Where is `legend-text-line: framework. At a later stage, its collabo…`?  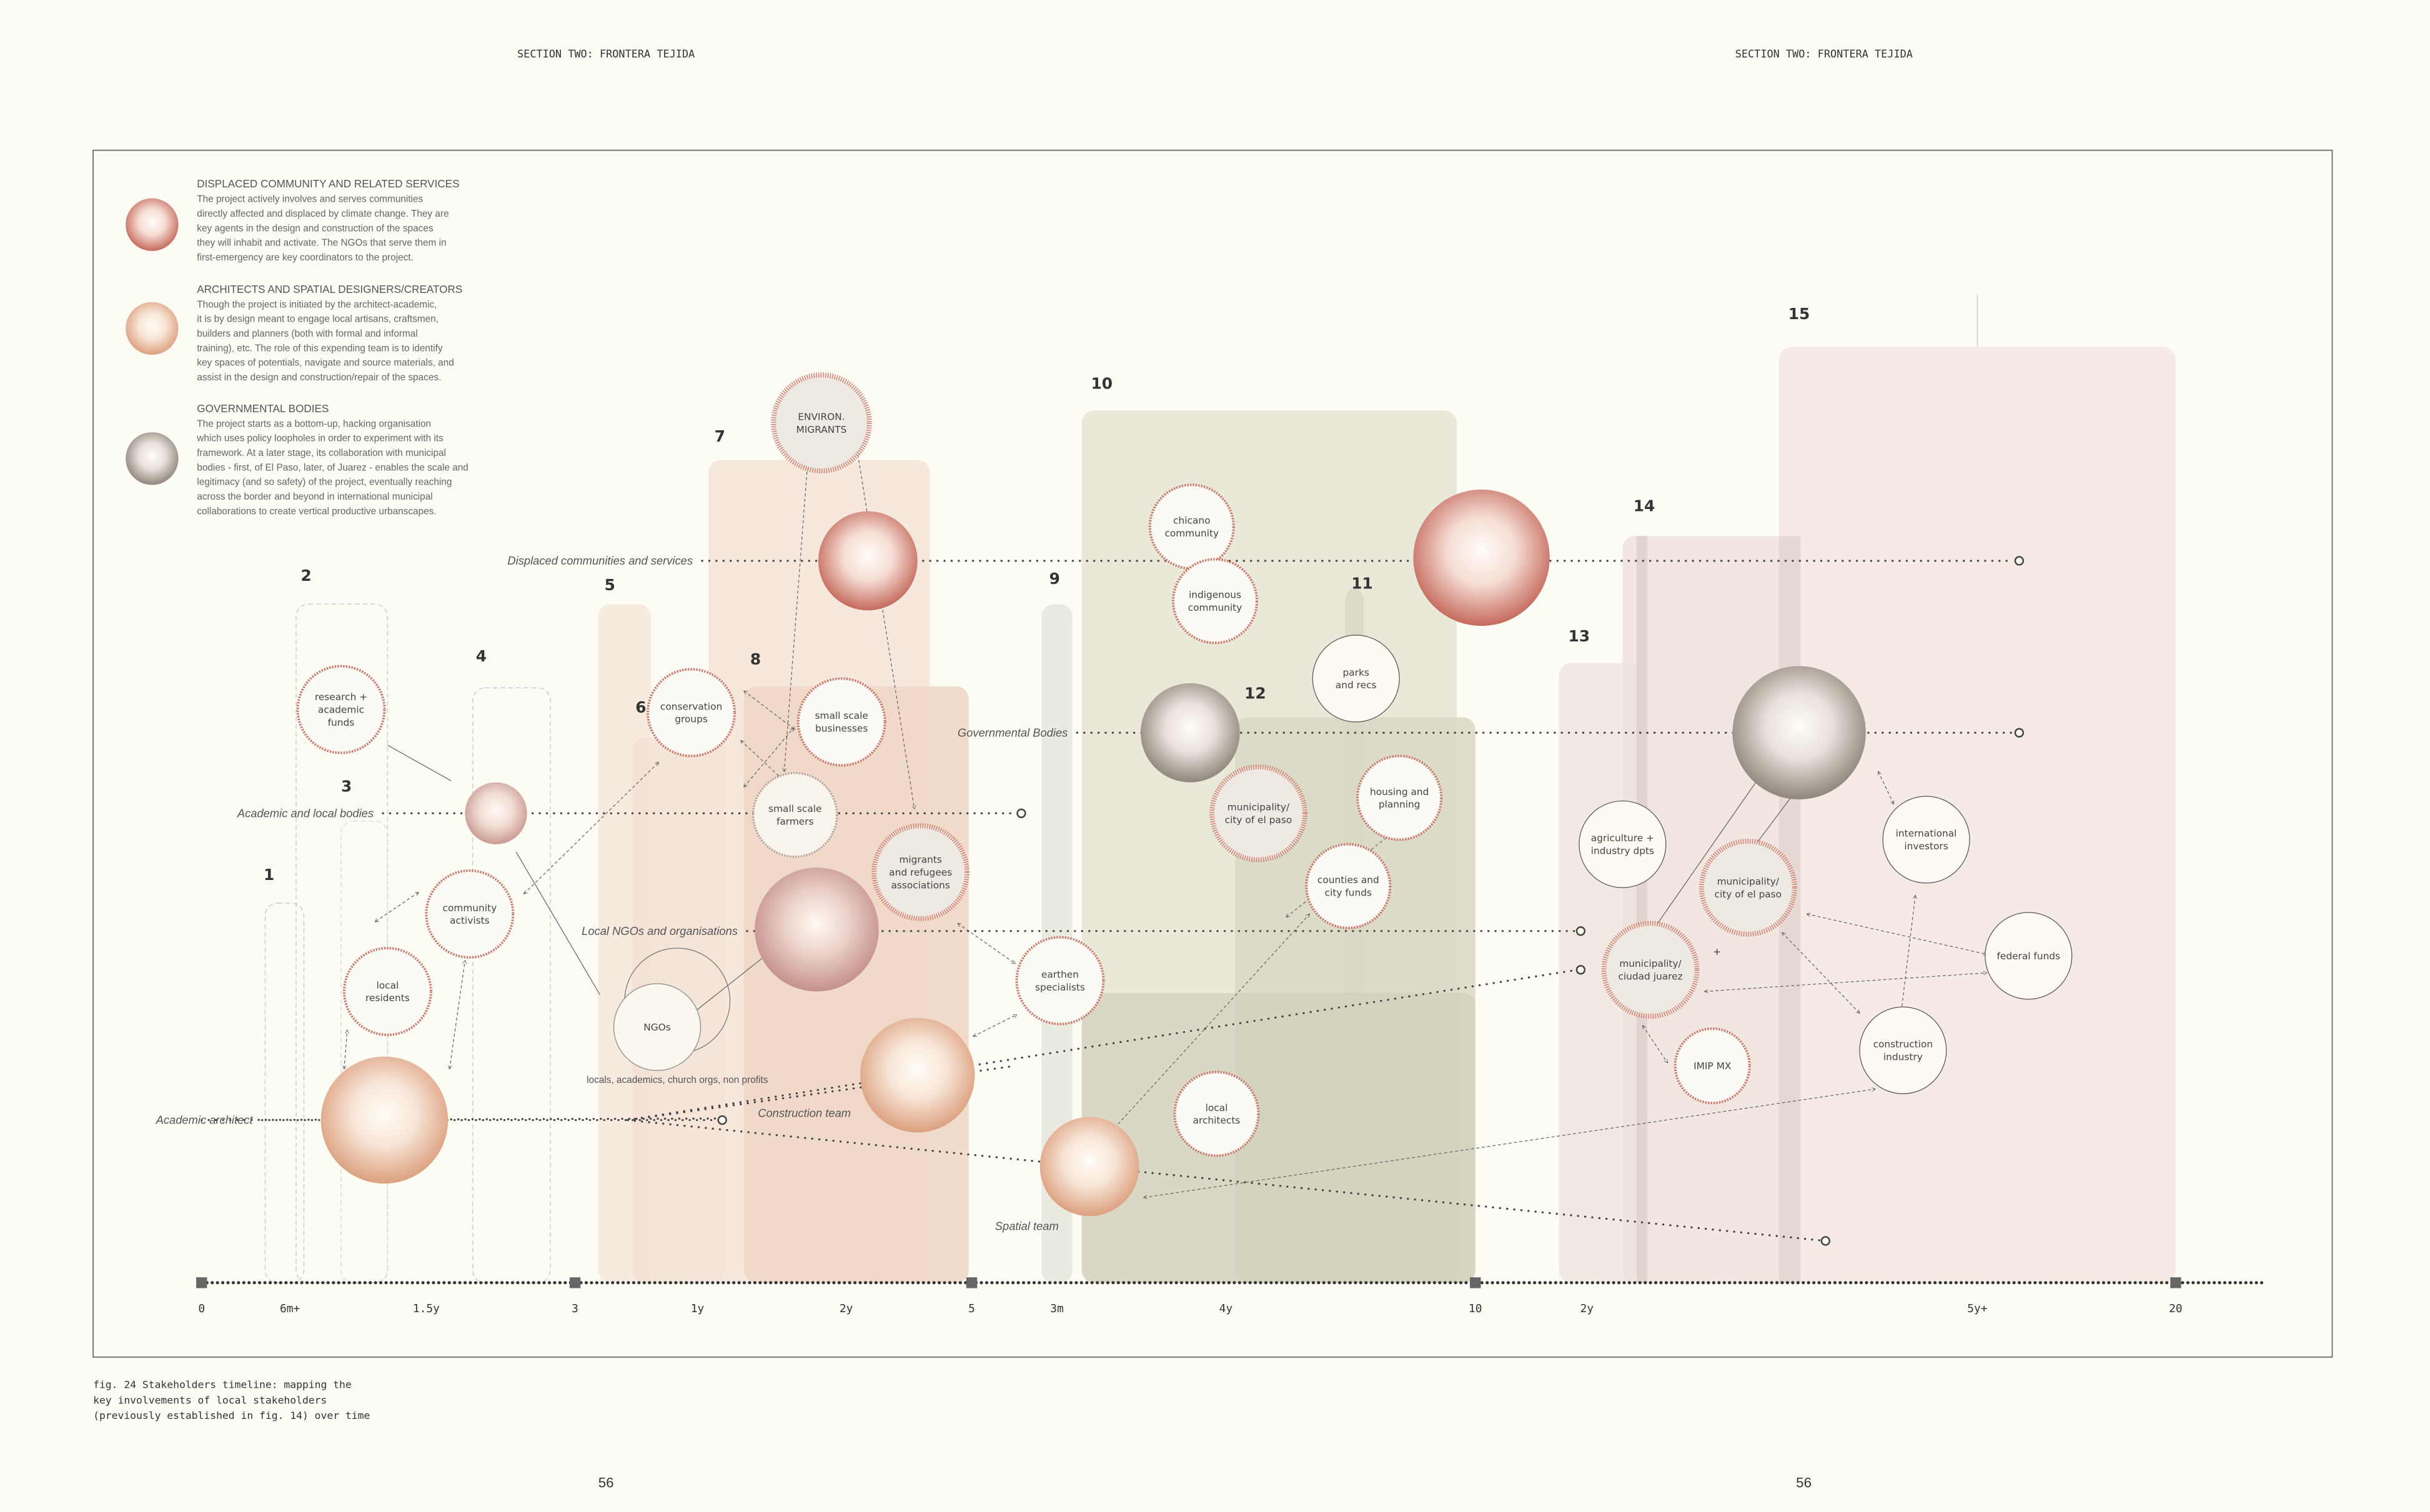 legend-text-line: framework. At a later stage, its collabo… is located at coordinates (321, 453).